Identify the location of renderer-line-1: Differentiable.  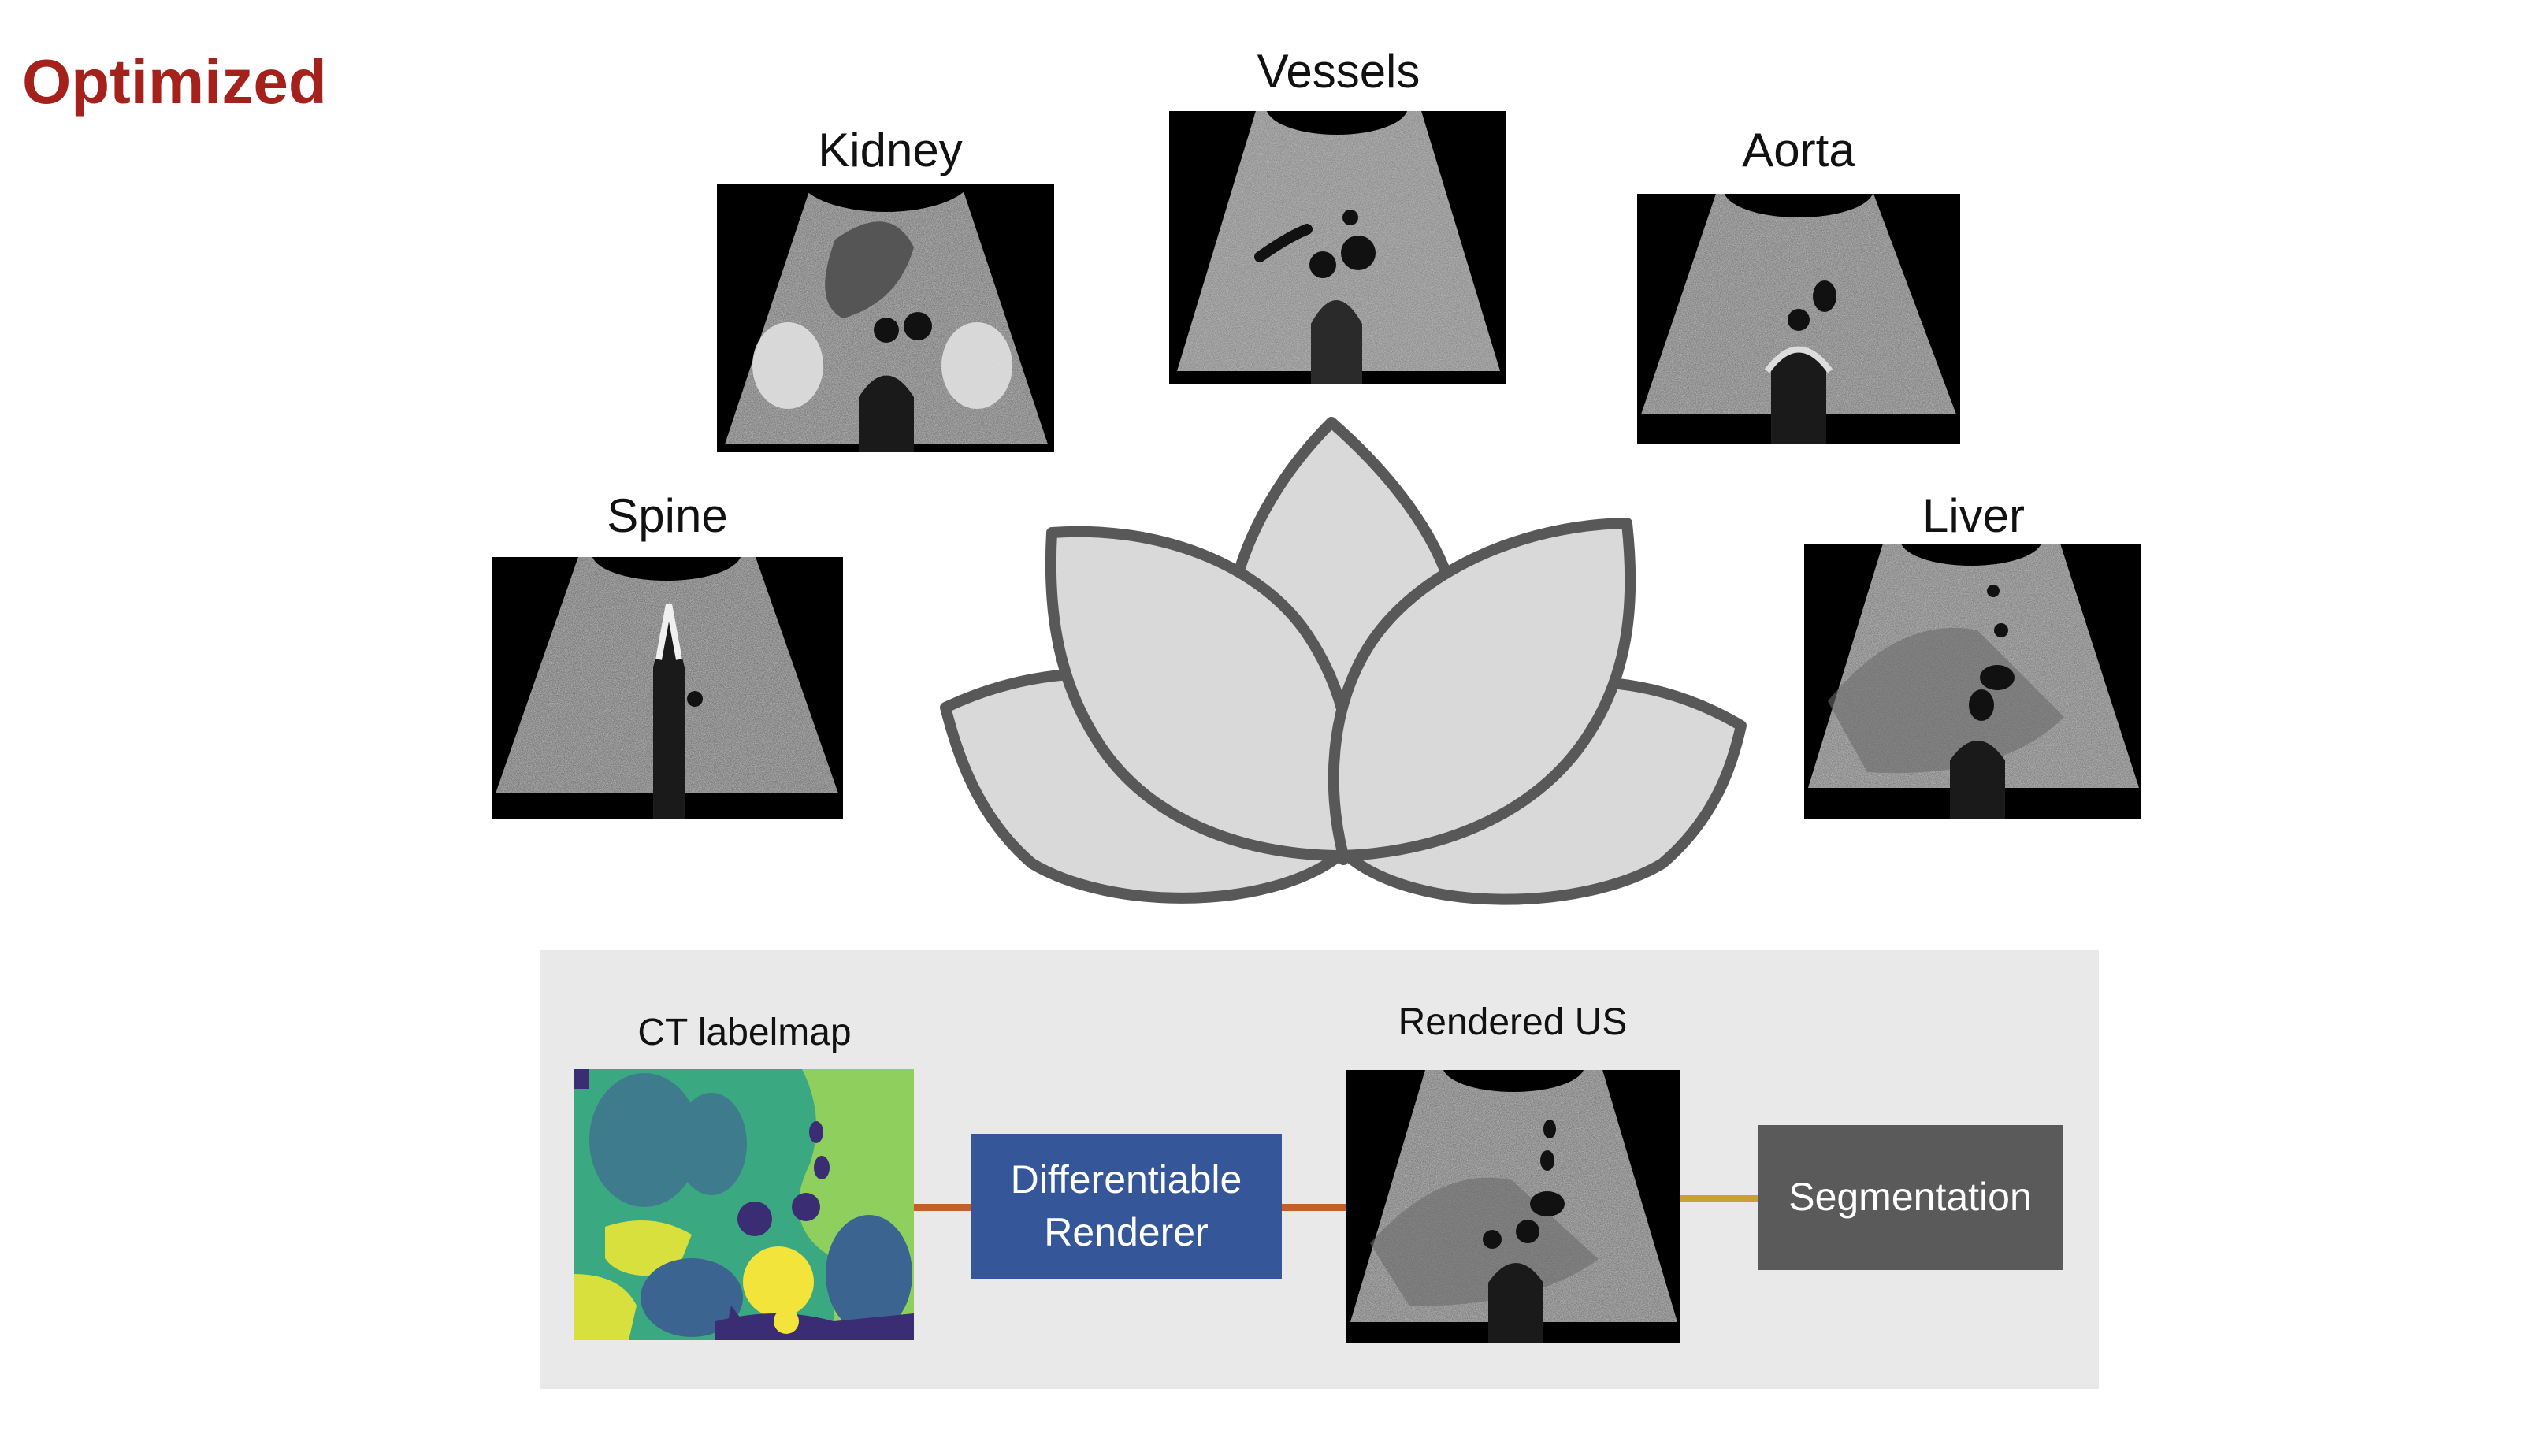
(1126, 1179).